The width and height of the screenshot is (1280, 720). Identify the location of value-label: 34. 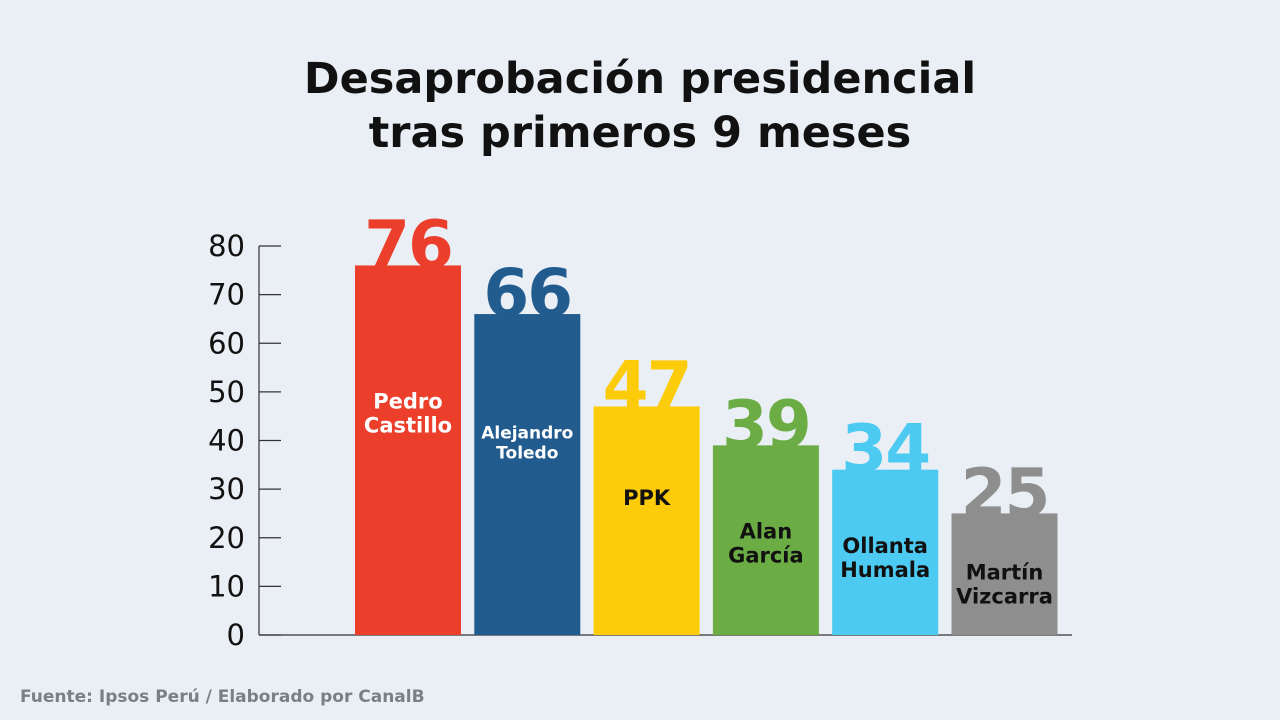
(885, 449).